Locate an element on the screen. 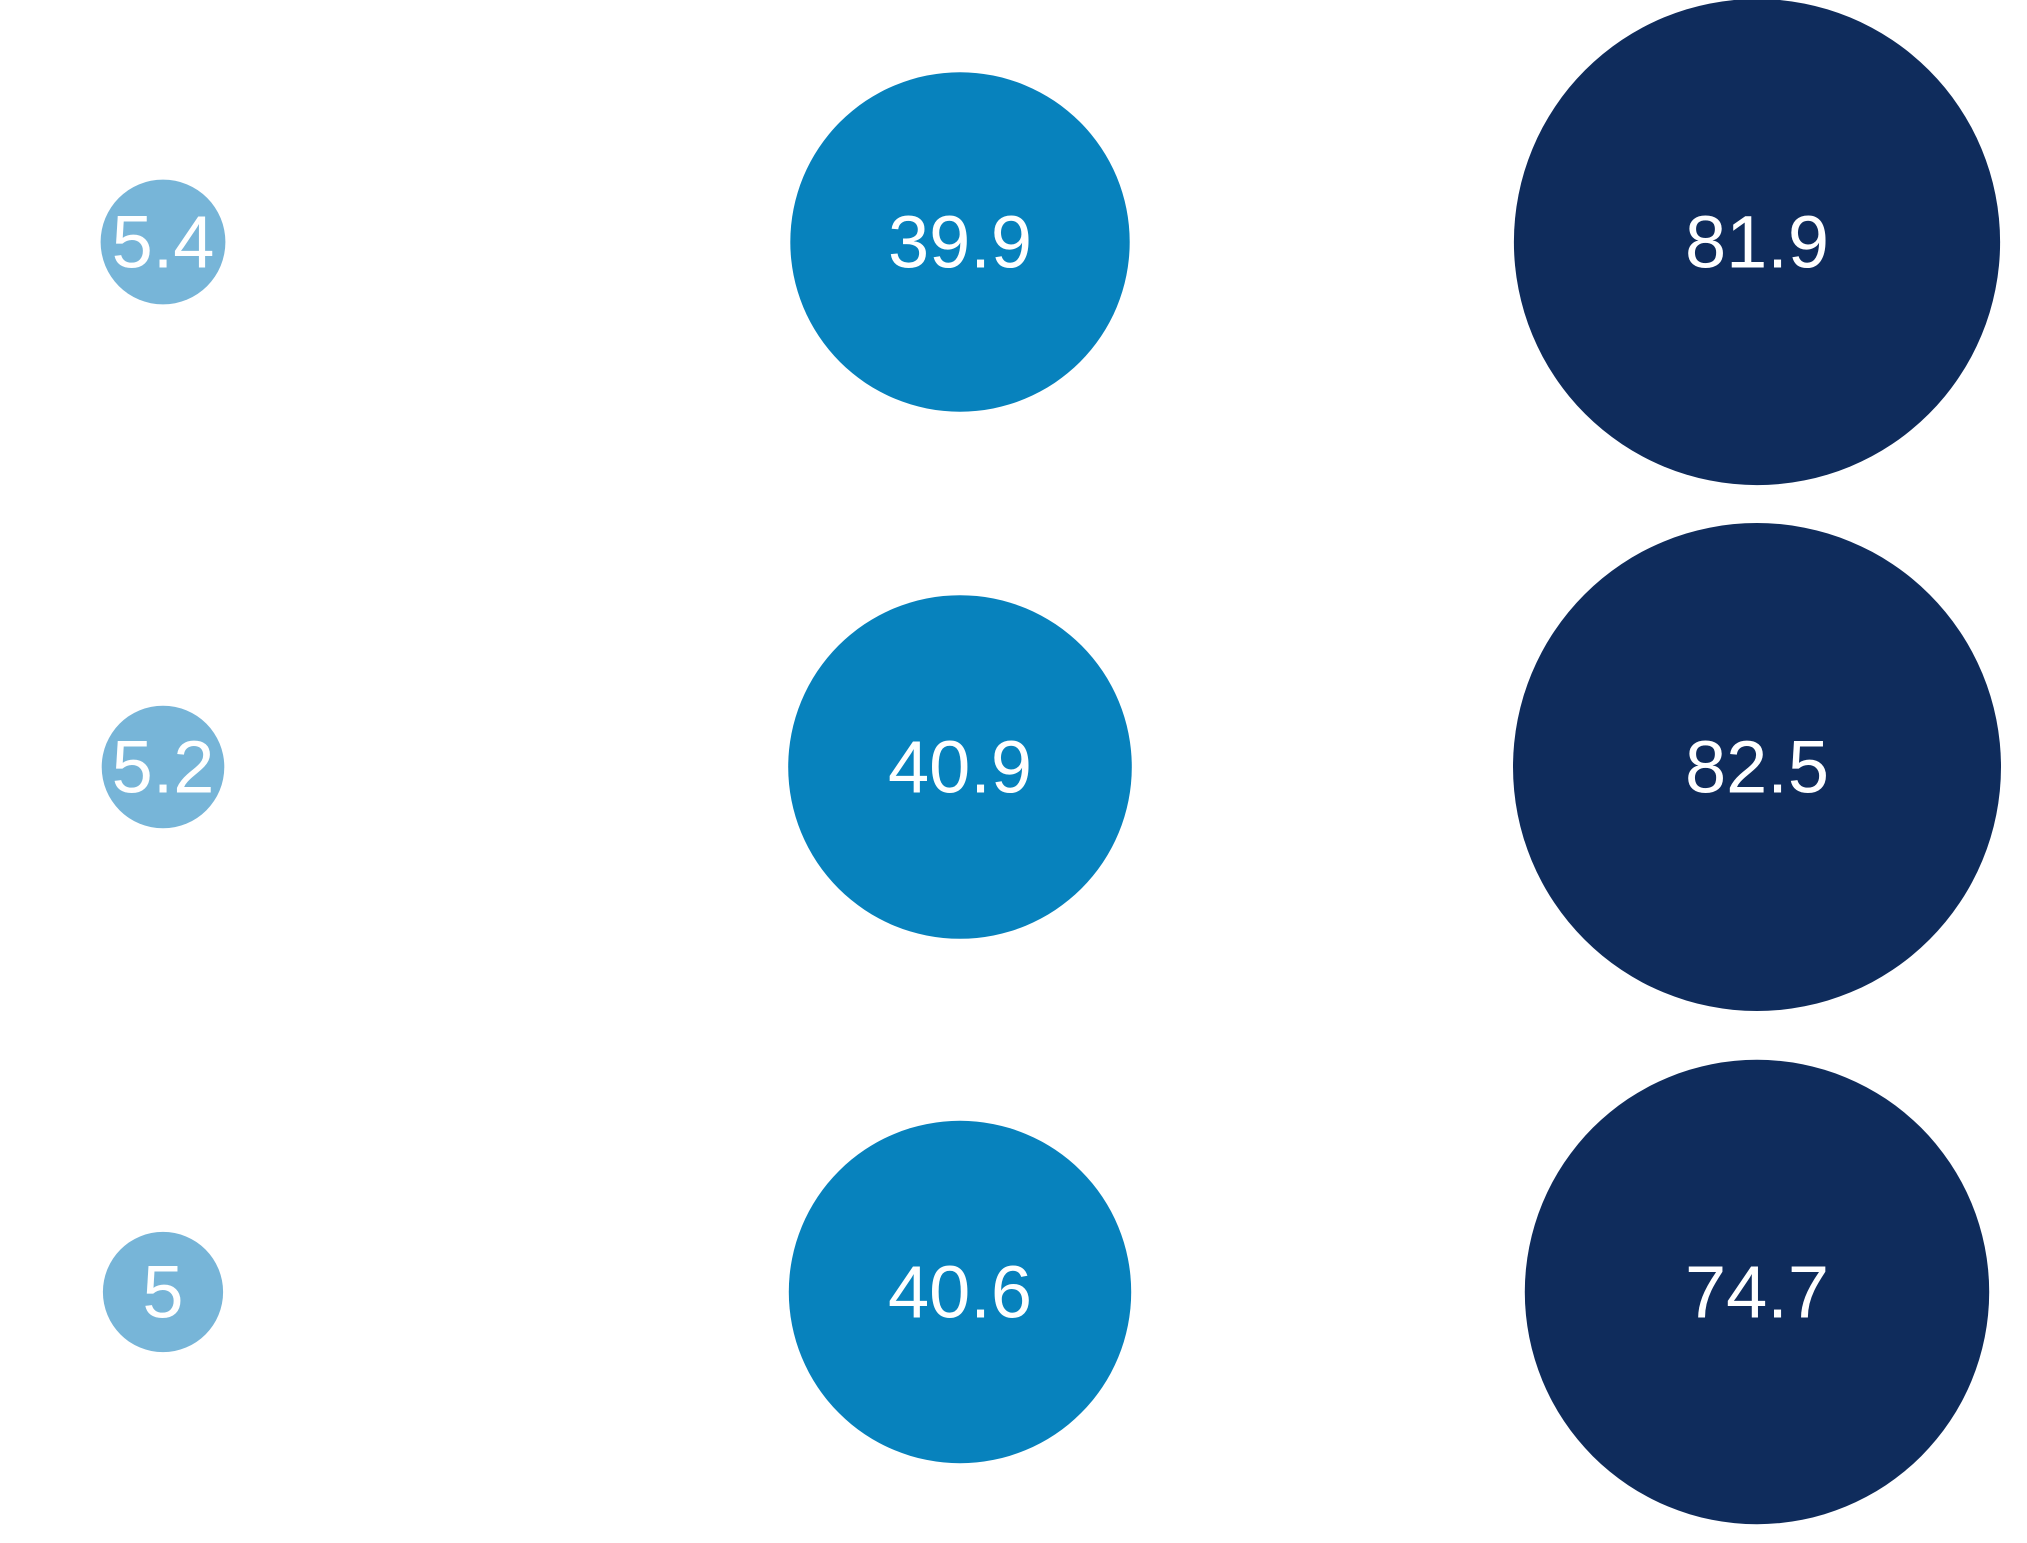 The height and width of the screenshot is (1543, 2027). bubble-s2-r2 is located at coordinates (1757, 1292).